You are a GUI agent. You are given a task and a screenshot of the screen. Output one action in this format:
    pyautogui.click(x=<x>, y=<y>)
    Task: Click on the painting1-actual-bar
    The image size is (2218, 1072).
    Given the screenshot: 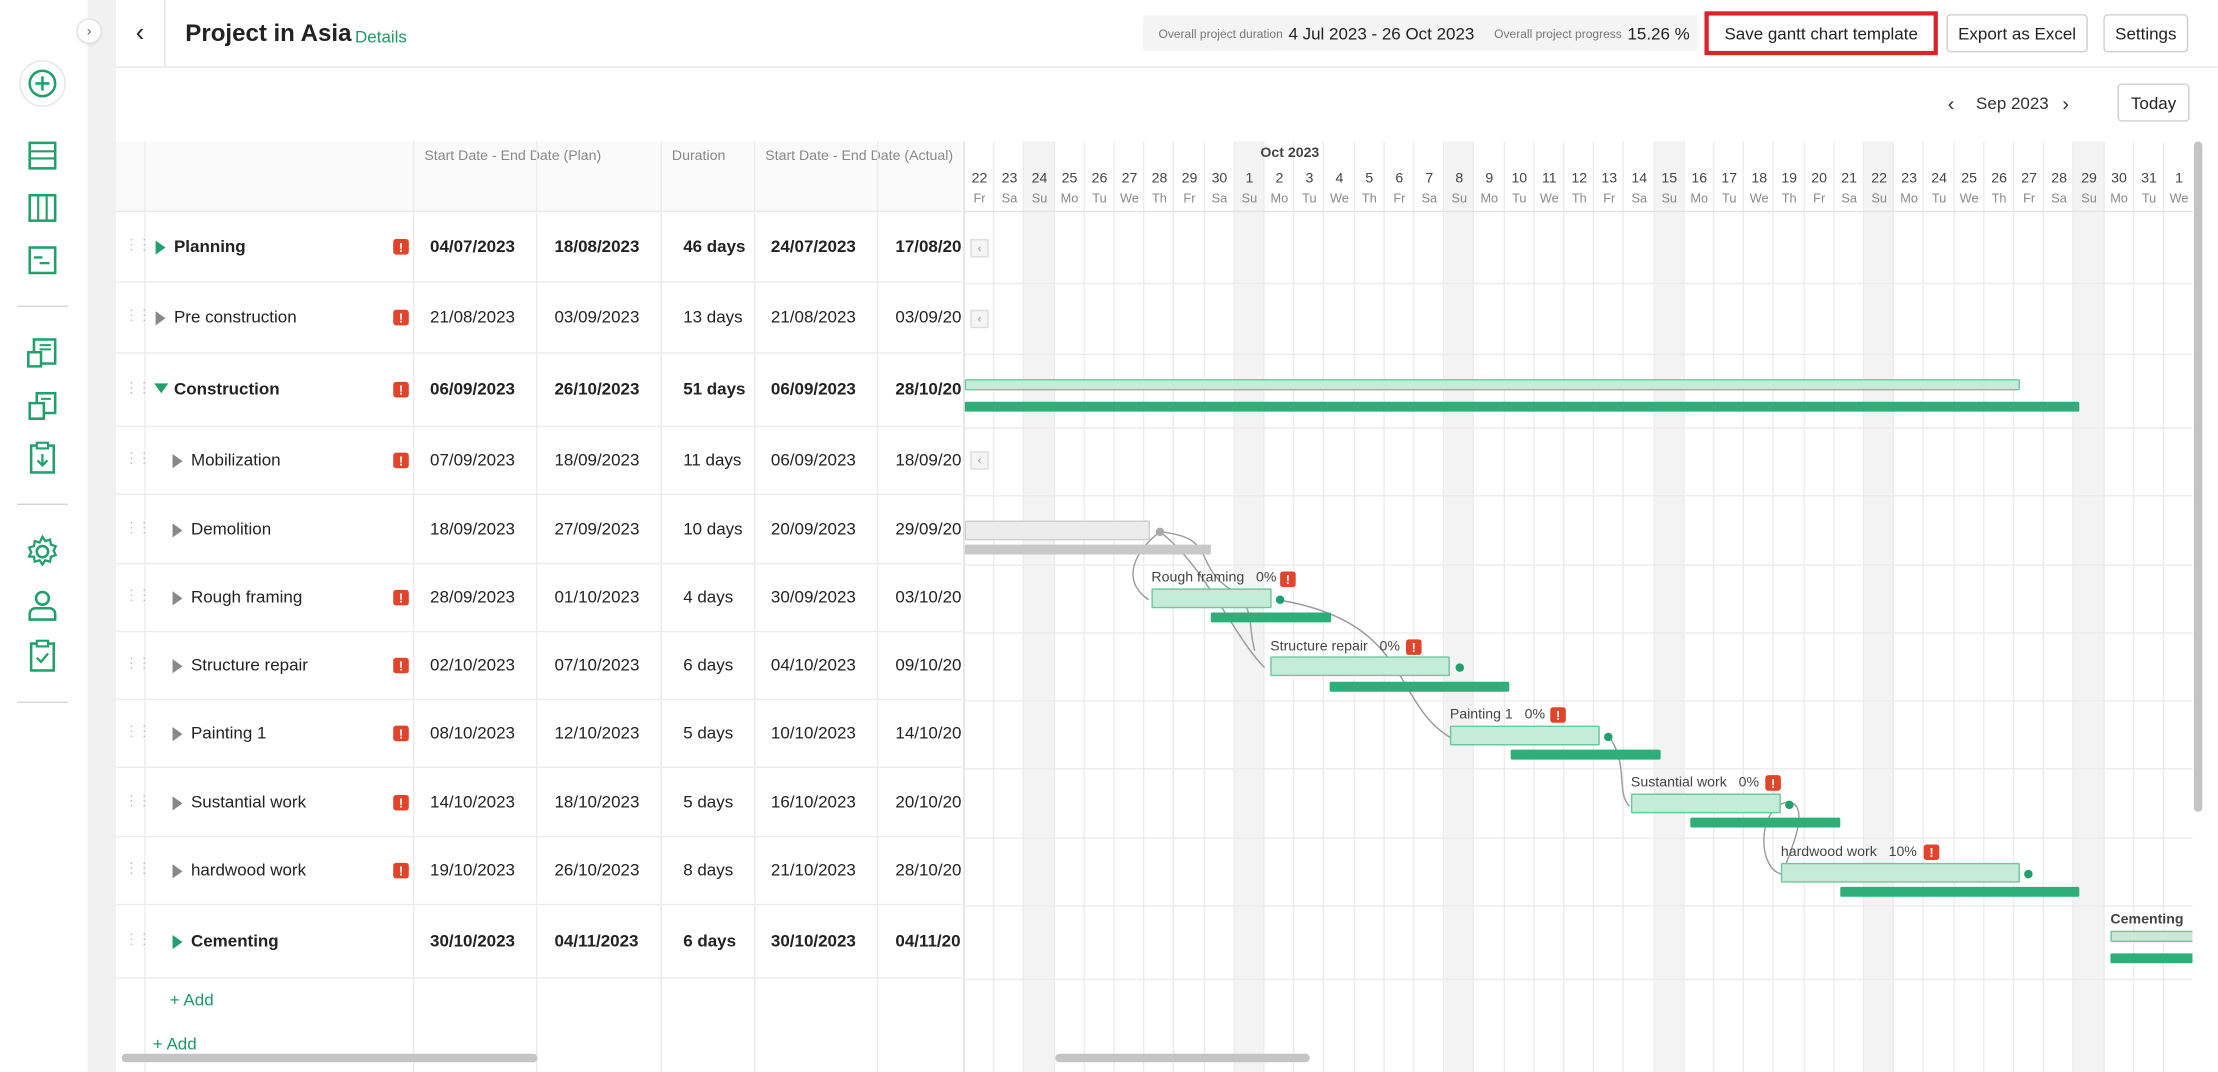 What is the action you would take?
    pyautogui.click(x=1585, y=754)
    